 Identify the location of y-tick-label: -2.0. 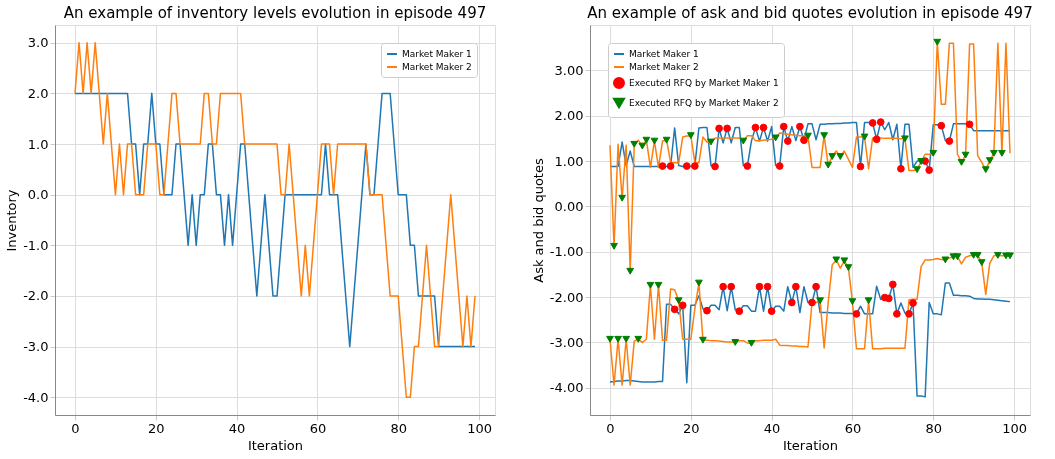
(36, 296).